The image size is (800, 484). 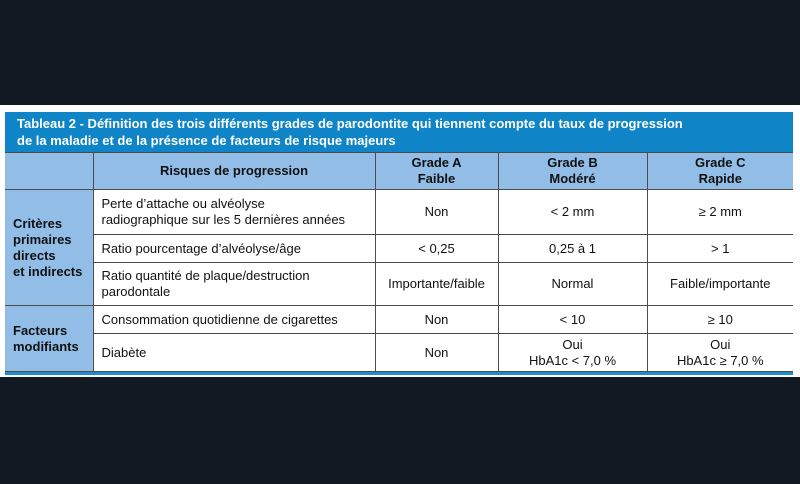 What do you see at coordinates (719, 171) in the screenshot?
I see `header-grade-c: Grade C Rapide` at bounding box center [719, 171].